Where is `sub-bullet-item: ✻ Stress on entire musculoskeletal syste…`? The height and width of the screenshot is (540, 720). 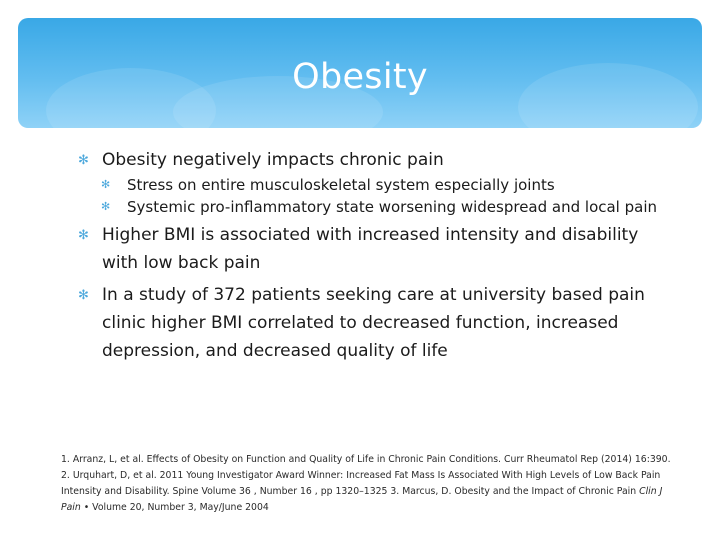 sub-bullet-item: ✻ Stress on entire musculoskeletal syste… is located at coordinates (382, 185).